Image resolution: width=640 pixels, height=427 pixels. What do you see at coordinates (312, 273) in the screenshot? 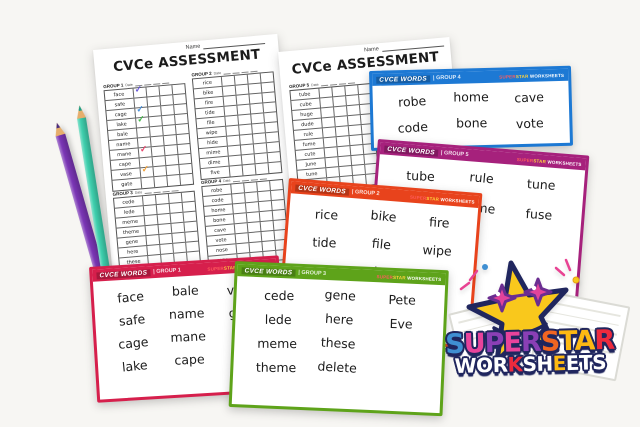
I see `card-group-tag: | GROUP 3` at bounding box center [312, 273].